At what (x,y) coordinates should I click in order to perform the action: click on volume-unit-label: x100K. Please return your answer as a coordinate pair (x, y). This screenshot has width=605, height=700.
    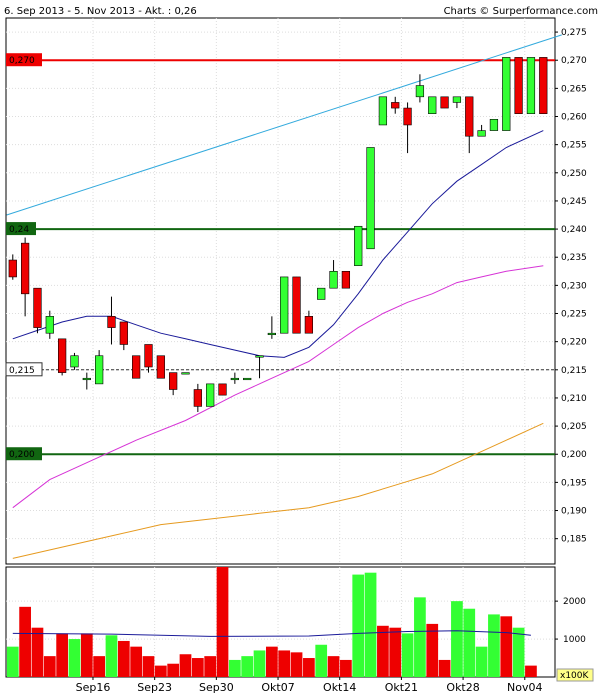
    Looking at the image, I should click on (575, 676).